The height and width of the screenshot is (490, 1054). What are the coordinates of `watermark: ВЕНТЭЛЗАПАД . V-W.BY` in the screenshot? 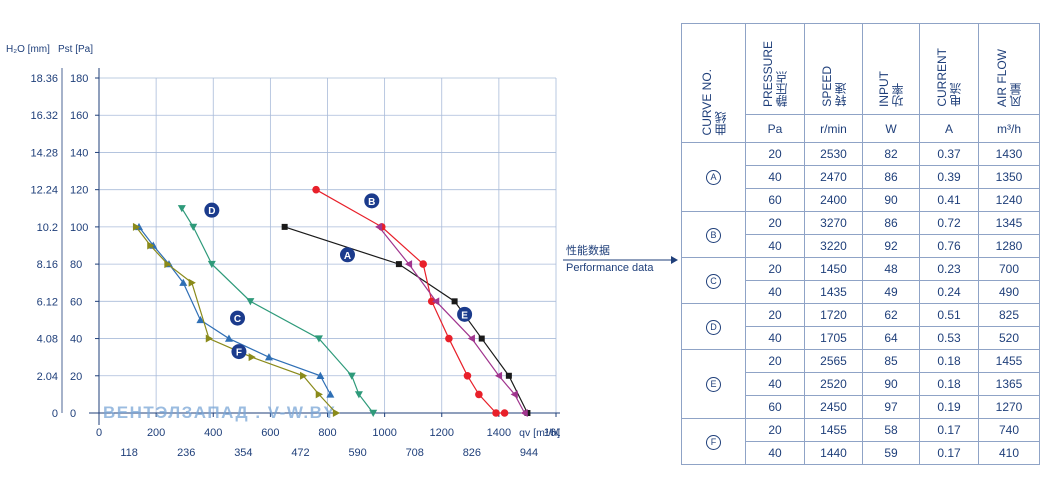 It's located at (219, 412).